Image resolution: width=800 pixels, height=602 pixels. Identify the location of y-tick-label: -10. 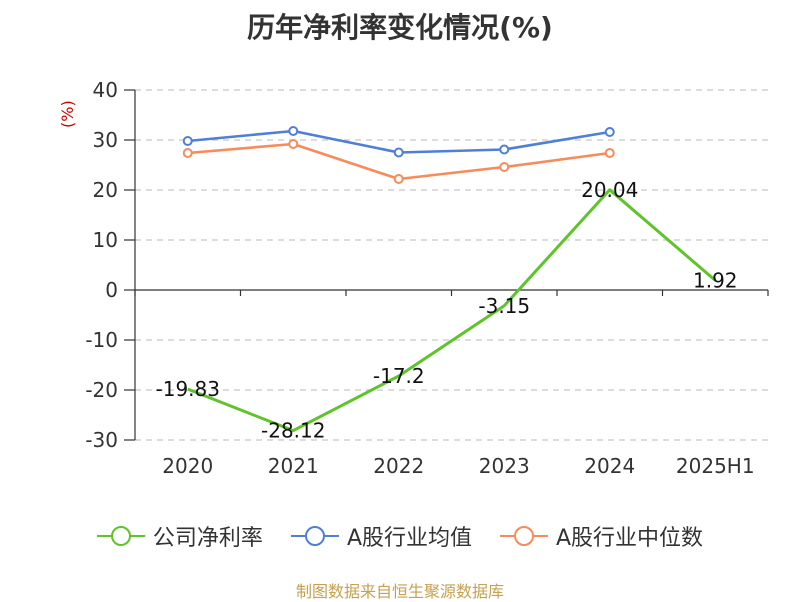
(101, 340).